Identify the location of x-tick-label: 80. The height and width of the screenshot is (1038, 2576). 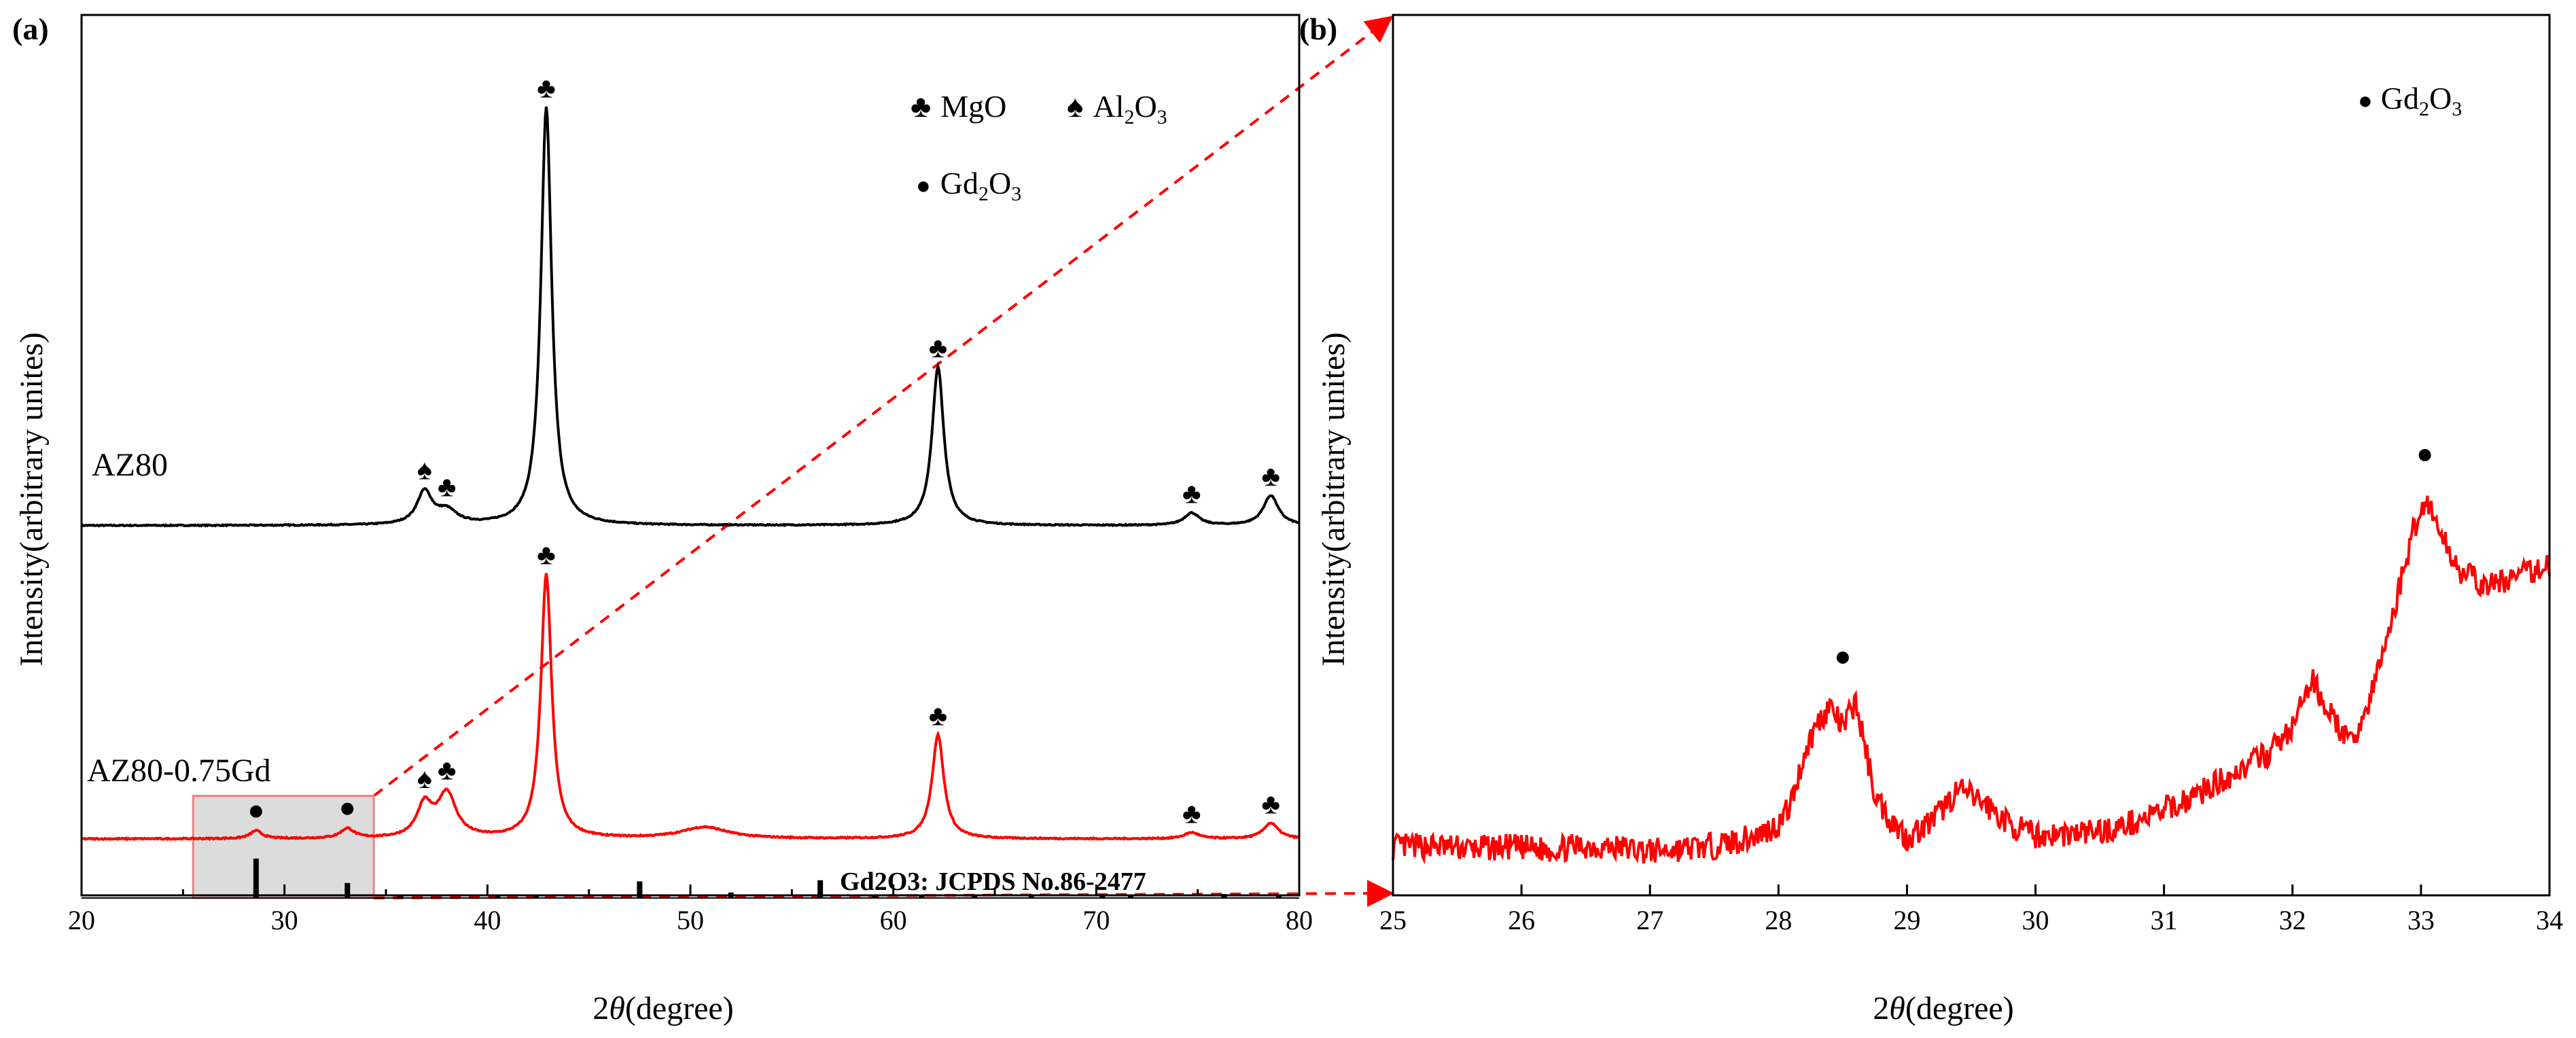
(1299, 920).